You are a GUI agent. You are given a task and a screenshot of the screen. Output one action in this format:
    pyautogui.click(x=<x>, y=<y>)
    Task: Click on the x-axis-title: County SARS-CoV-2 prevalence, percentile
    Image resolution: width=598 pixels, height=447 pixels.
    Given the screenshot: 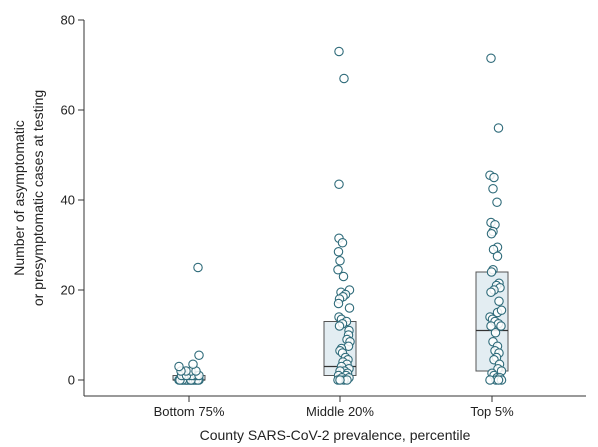 What is the action you would take?
    pyautogui.click(x=335, y=435)
    